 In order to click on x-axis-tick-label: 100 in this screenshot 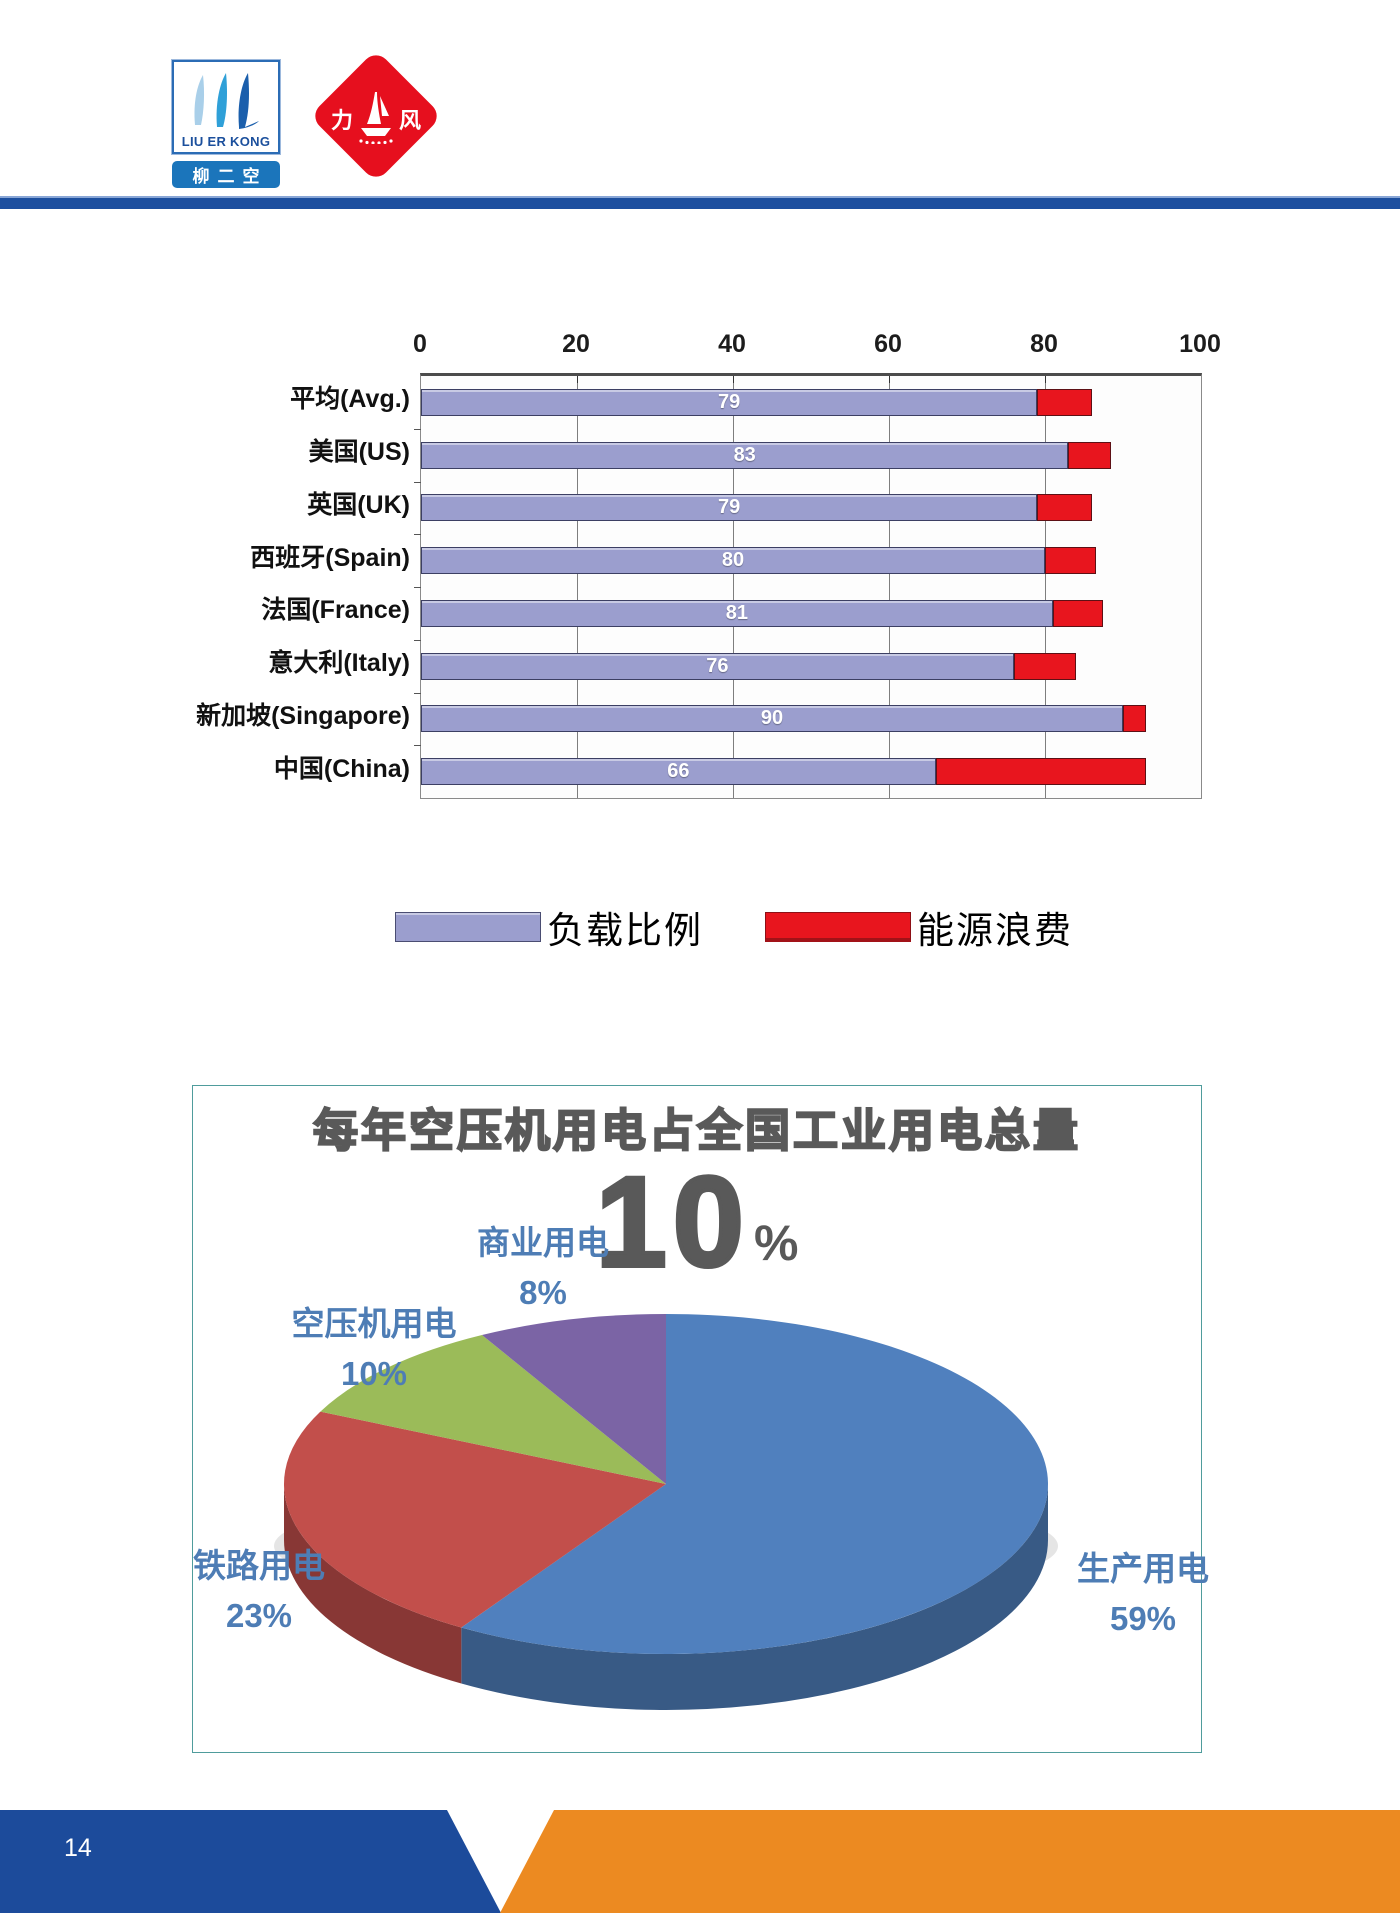, I will do `click(1200, 344)`.